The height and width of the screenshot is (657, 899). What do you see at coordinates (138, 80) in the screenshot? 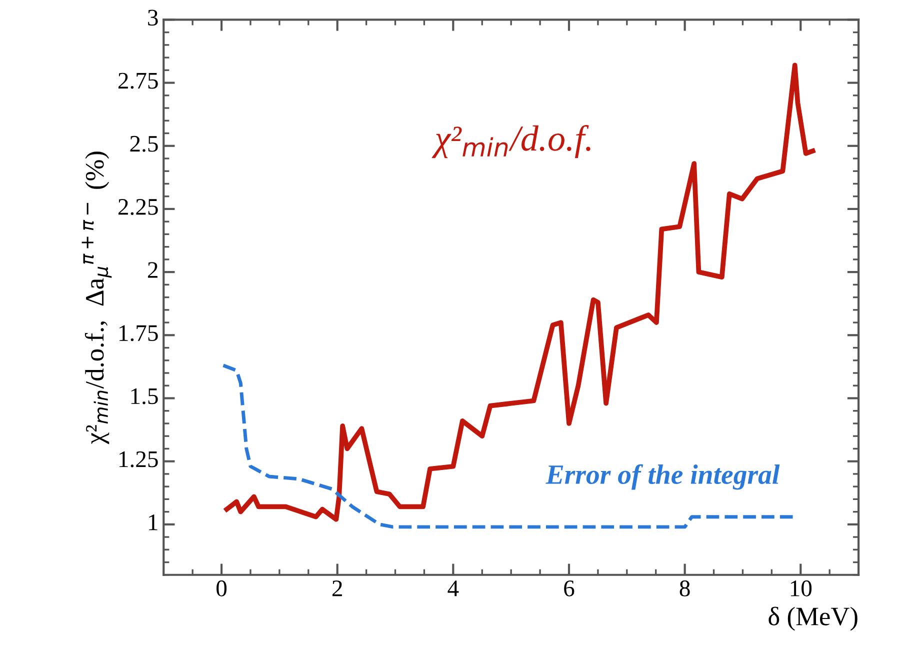
I see `y-tick-label: 2.75` at bounding box center [138, 80].